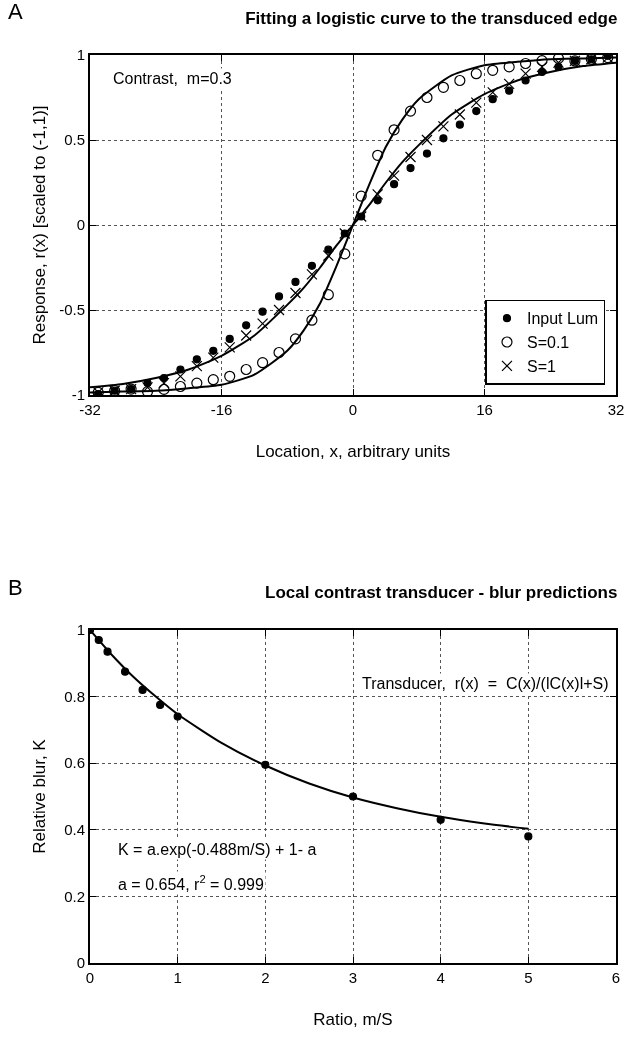 The width and height of the screenshot is (630, 1038). Describe the element at coordinates (74, 140) in the screenshot. I see `y-tick-label: 0.5` at that location.